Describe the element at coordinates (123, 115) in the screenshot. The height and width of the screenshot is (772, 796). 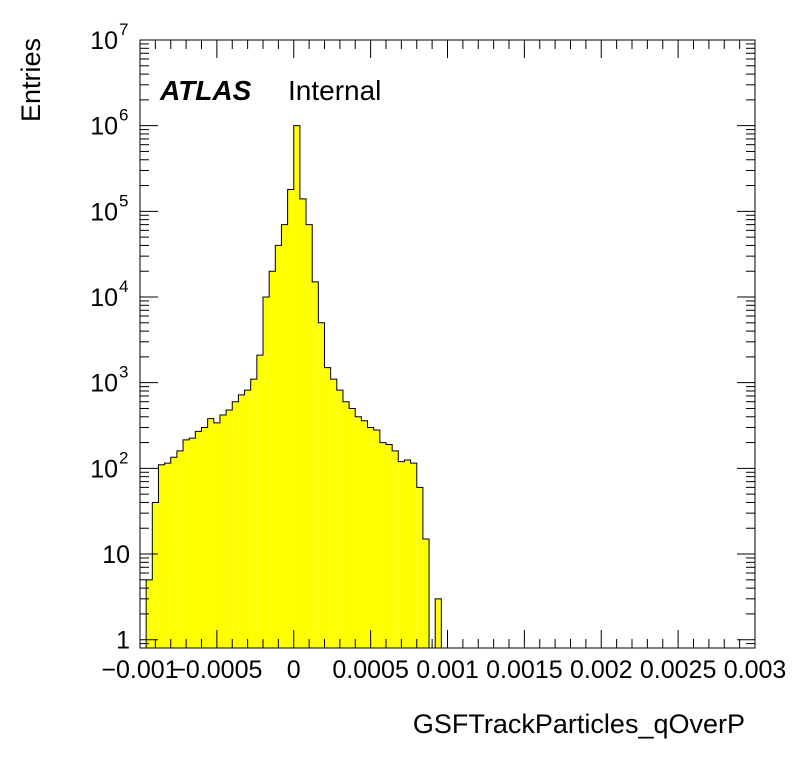
I see `y-tick-exponent: 6` at that location.